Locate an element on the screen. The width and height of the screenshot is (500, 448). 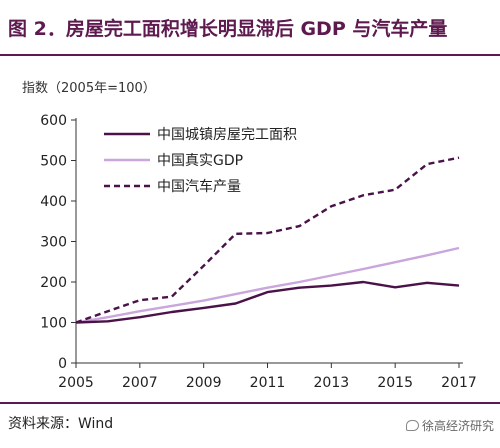
y-tick-label: 0 is located at coordinates (62, 364).